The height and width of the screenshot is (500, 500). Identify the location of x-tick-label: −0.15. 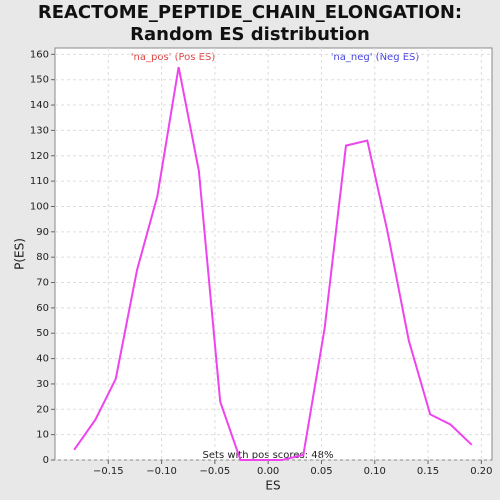
(108, 471).